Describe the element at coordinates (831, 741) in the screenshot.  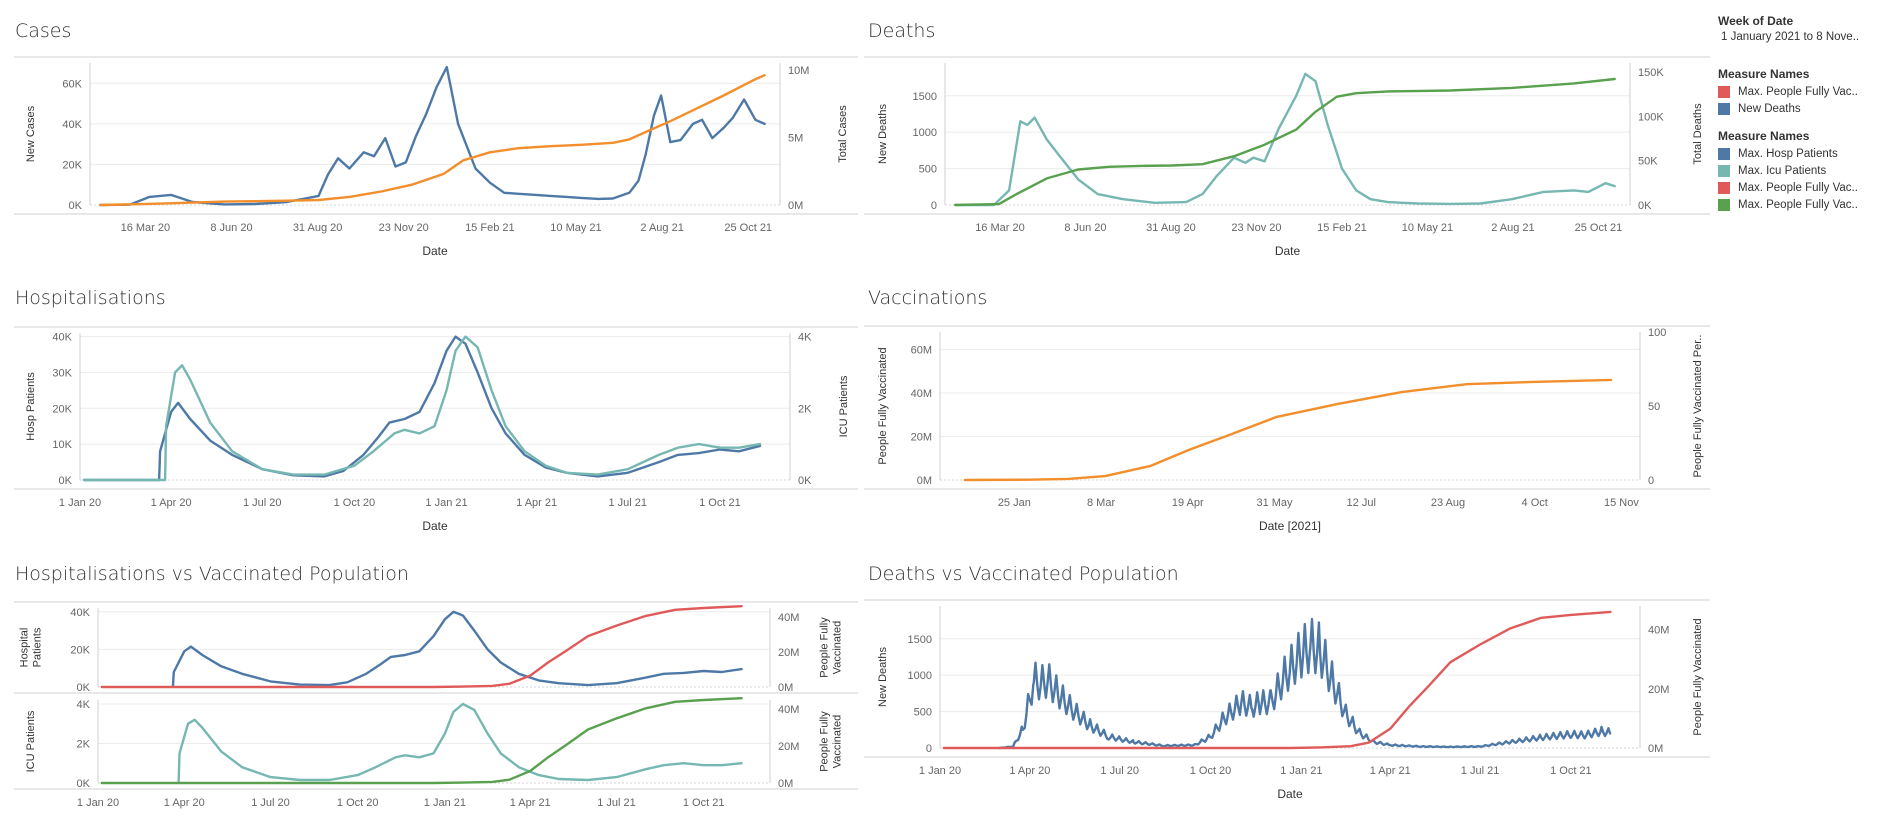
I see `y2-axis-title: People FullyVaccinated` at that location.